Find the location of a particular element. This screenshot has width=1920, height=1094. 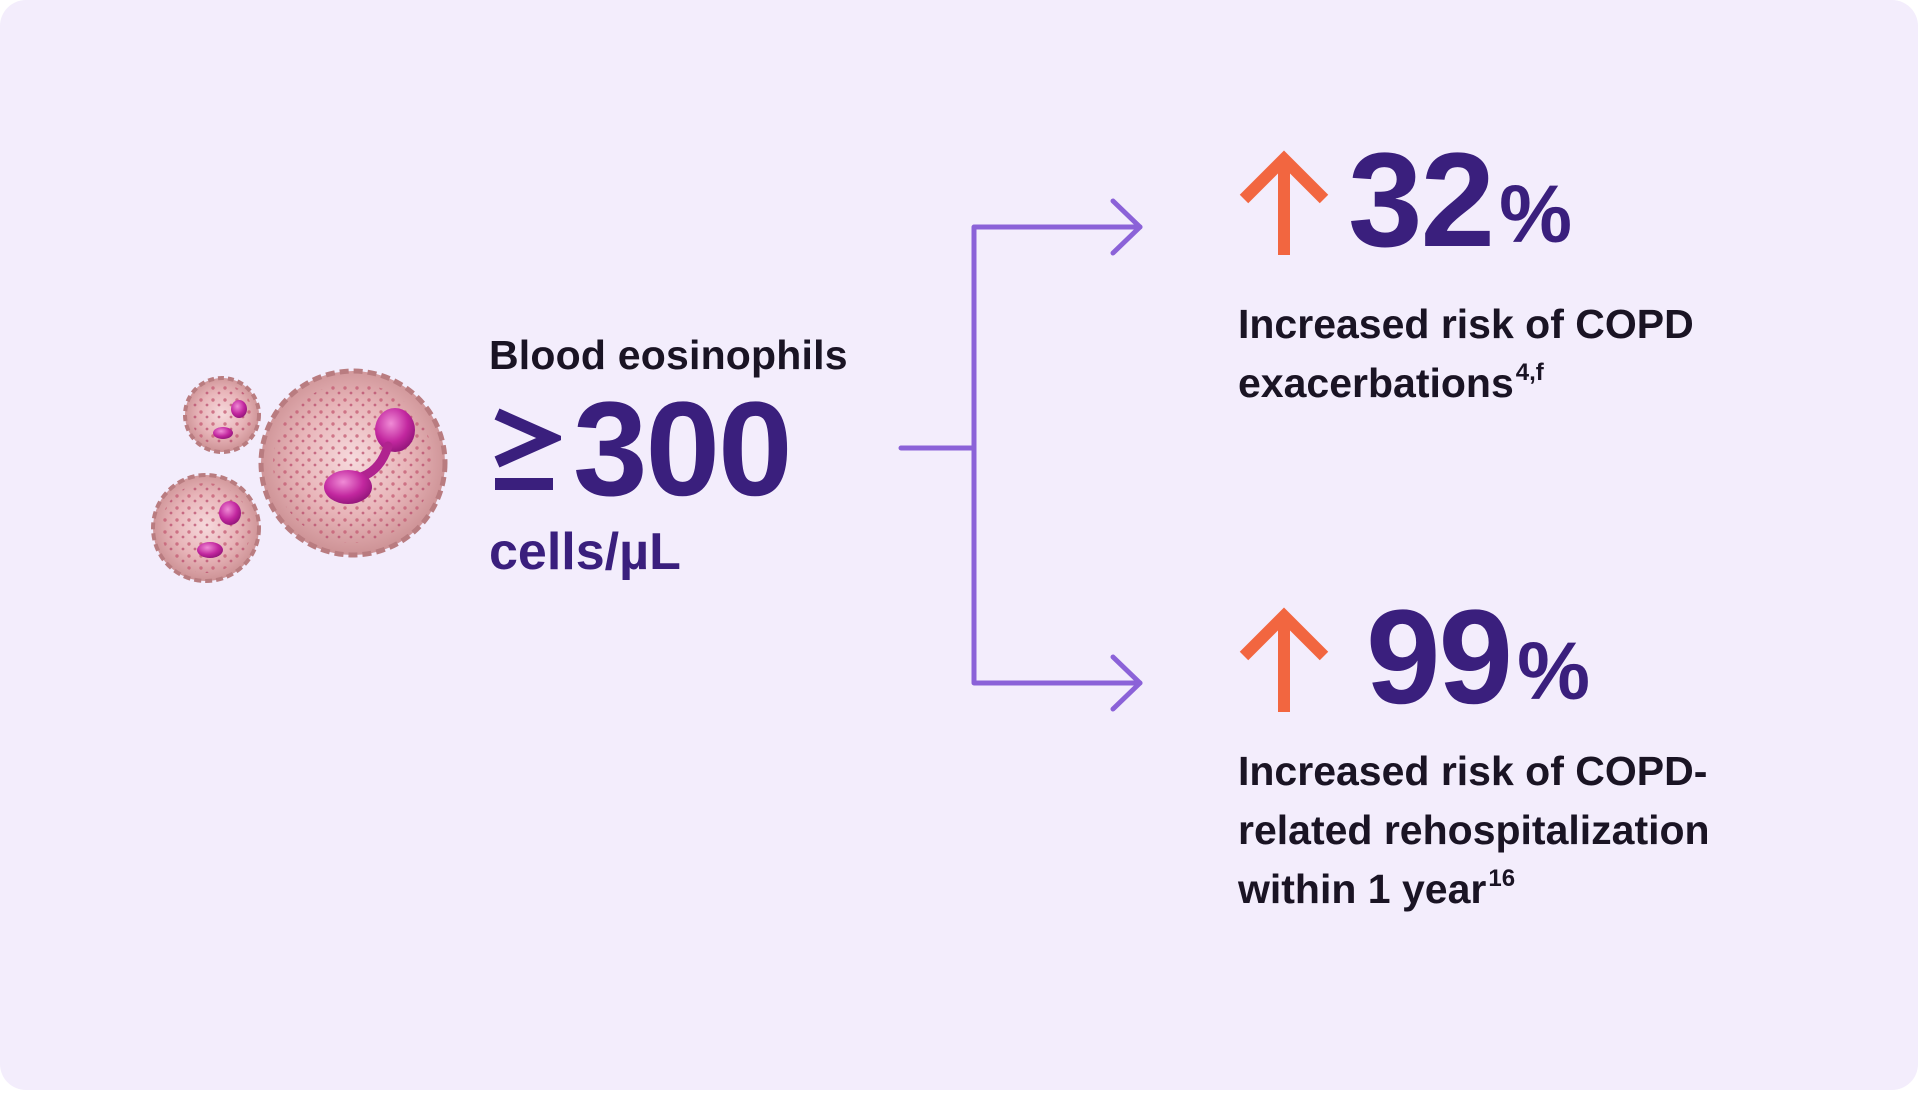

stat-header: 99% is located at coordinates (1518, 659).